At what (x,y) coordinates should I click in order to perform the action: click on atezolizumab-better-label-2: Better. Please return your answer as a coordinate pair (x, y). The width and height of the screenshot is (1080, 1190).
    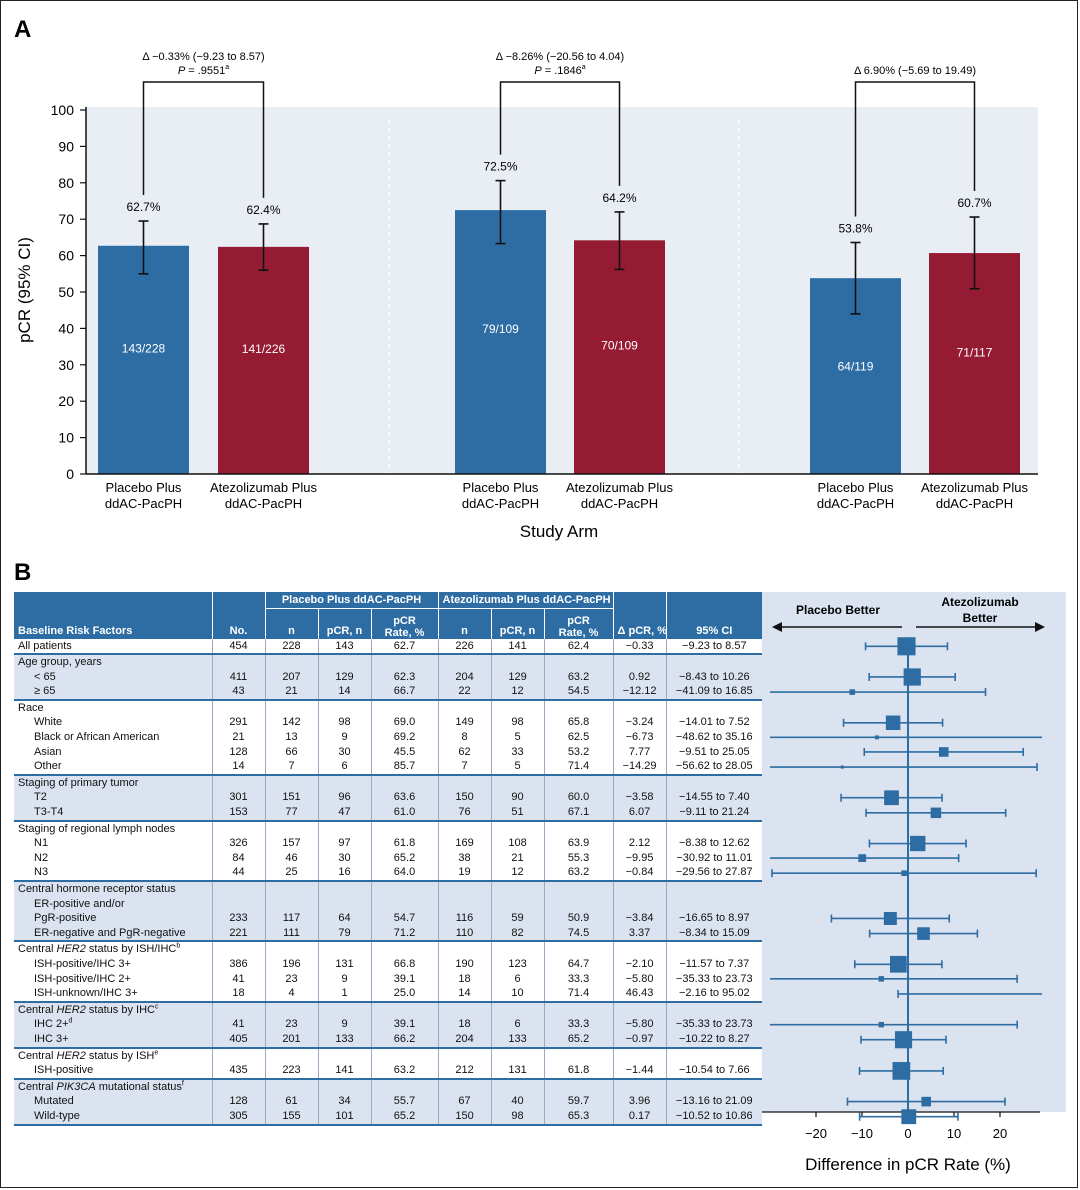
    Looking at the image, I should click on (980, 618).